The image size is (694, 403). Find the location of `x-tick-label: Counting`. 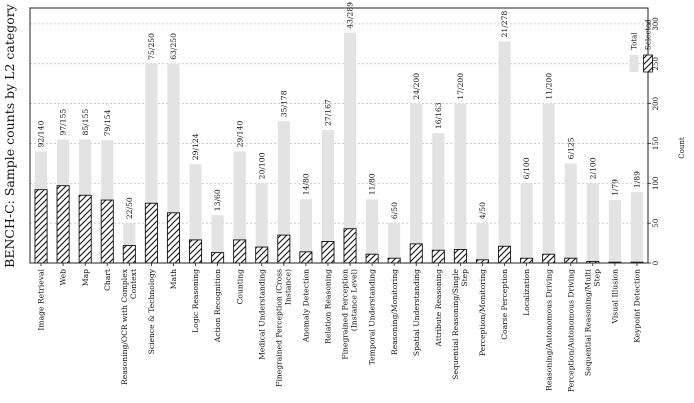

x-tick-label: Counting is located at coordinates (239, 287).